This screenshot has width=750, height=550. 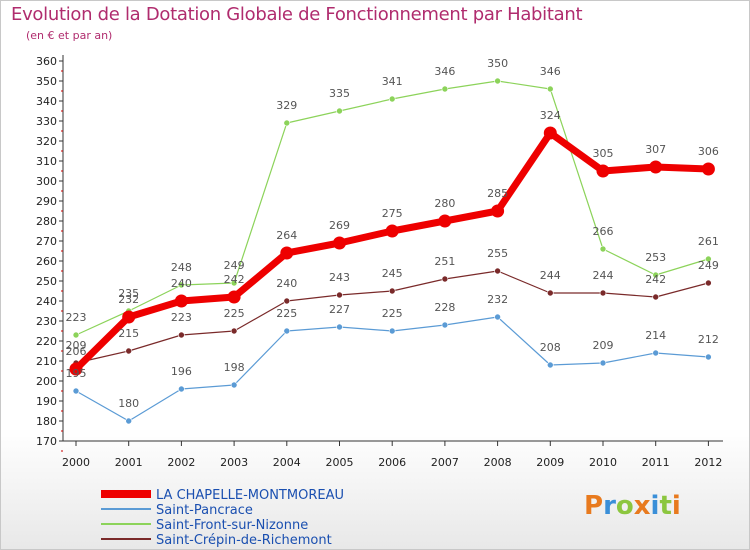 I want to click on data-label: 264, so click(x=286, y=235).